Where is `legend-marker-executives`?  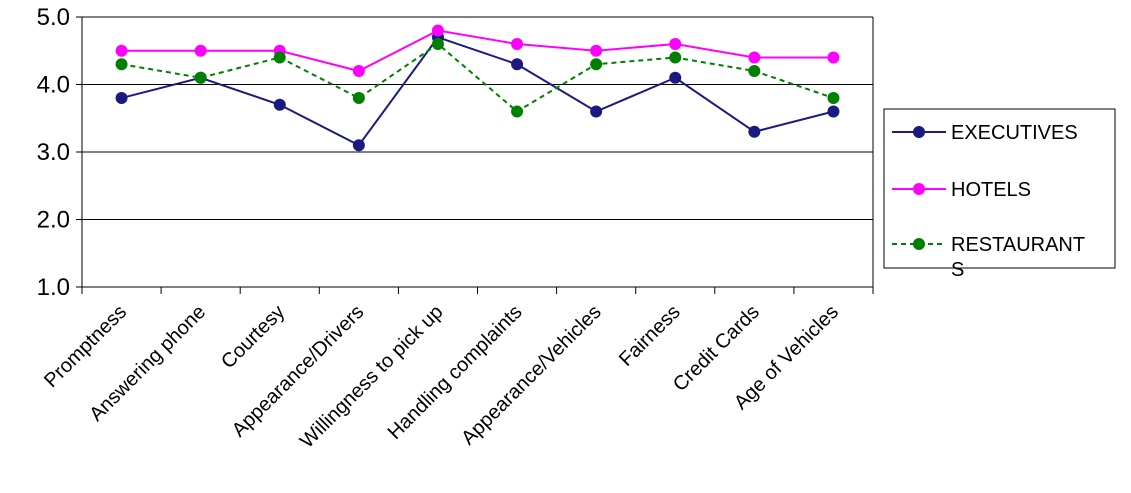 legend-marker-executives is located at coordinates (919, 132).